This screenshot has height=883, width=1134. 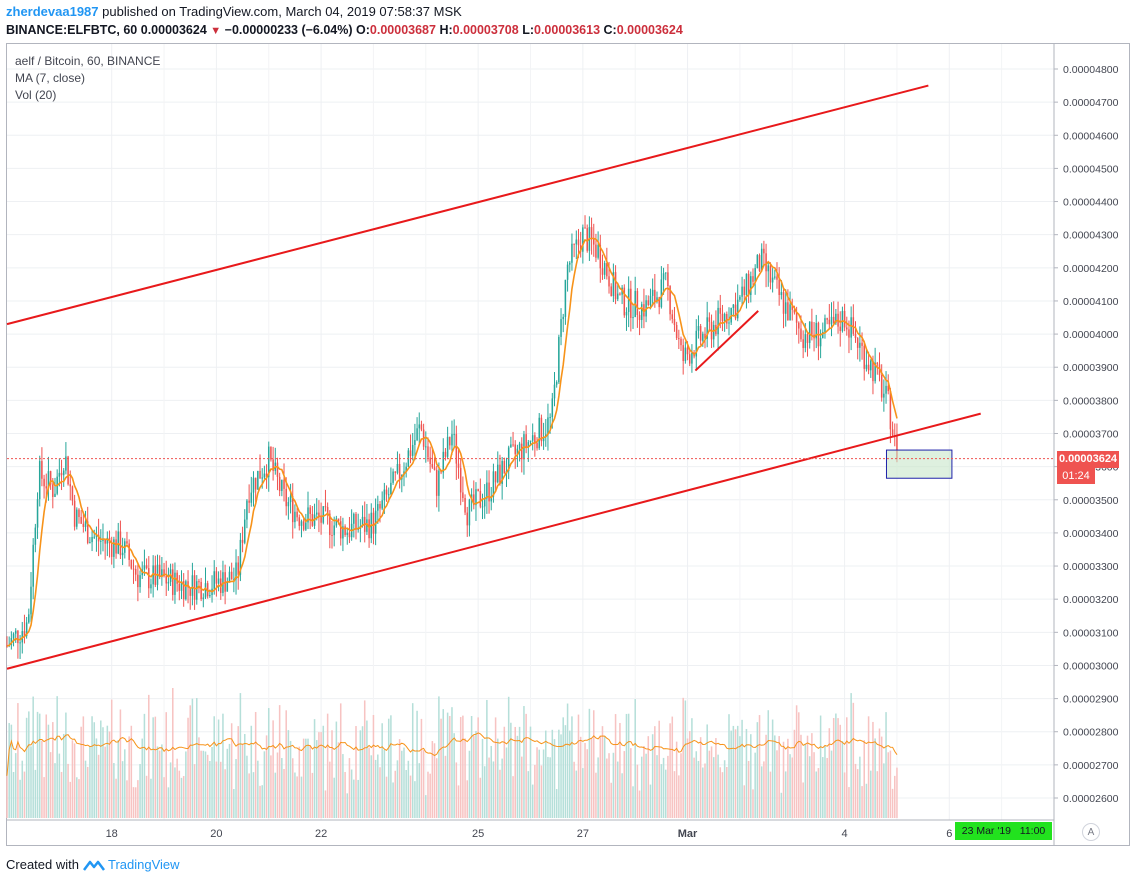 What do you see at coordinates (1091, 832) in the screenshot?
I see `auto-scale-button: A` at bounding box center [1091, 832].